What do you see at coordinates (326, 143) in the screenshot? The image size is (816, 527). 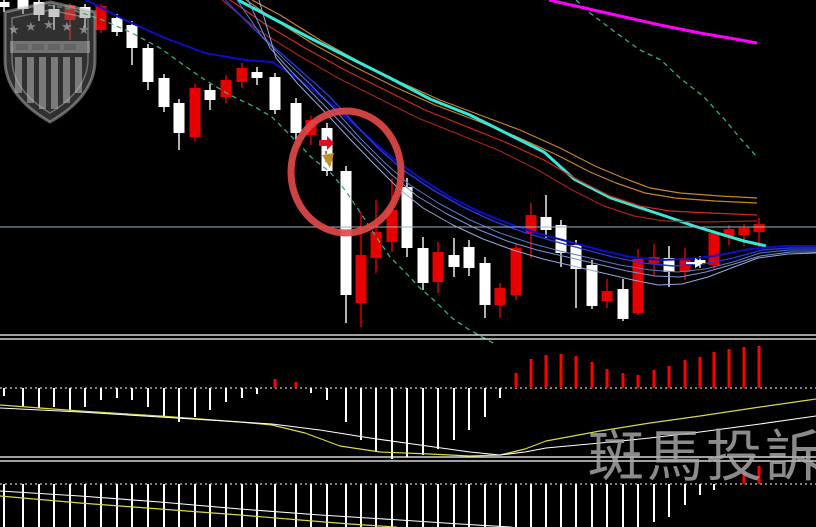 I see `sell-arrow-icon` at bounding box center [326, 143].